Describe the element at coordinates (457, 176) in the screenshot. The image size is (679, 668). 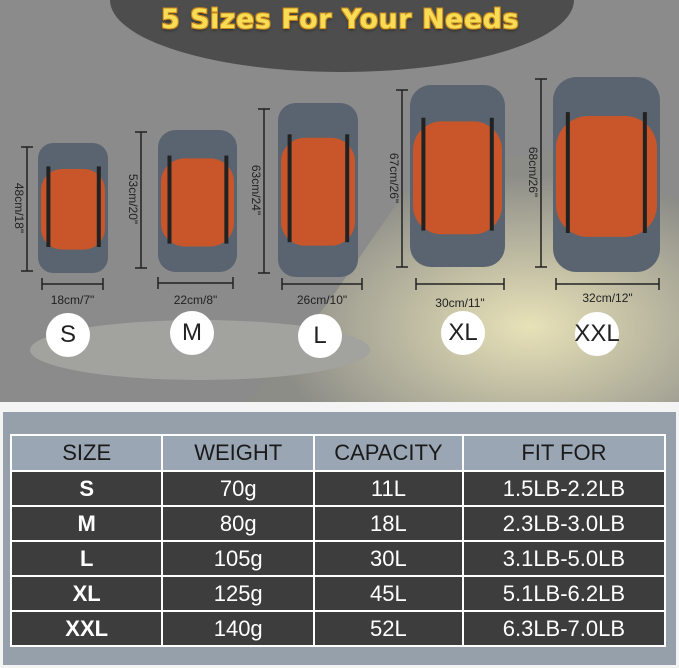
I see `bag-xl` at that location.